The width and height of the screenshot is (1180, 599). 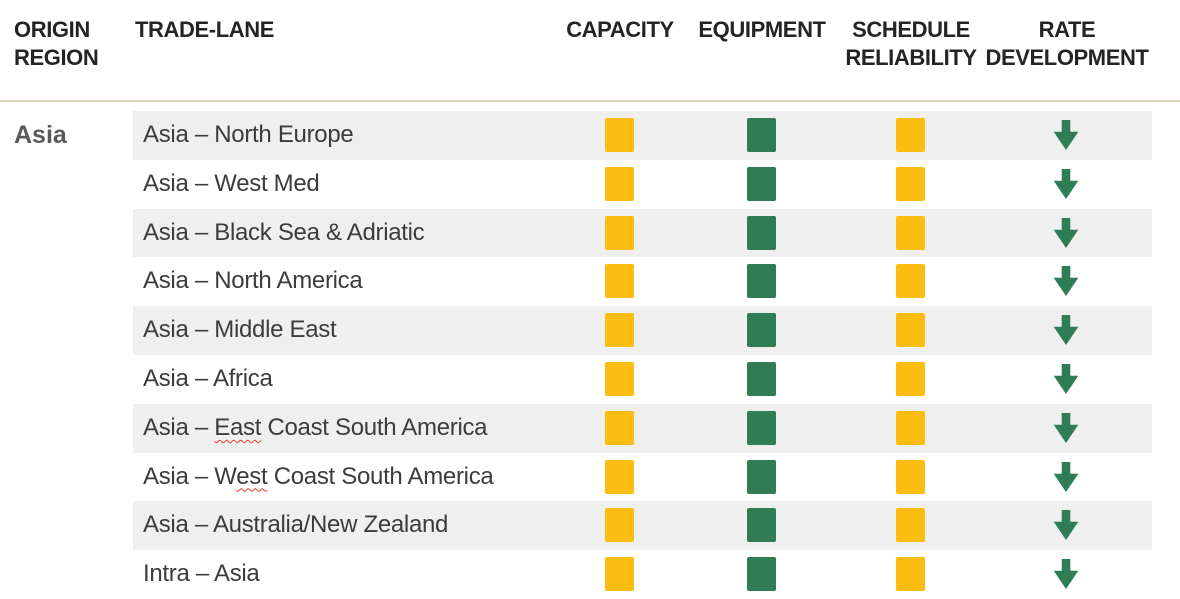 I want to click on table-row: Intra – Asia, so click(x=642, y=574).